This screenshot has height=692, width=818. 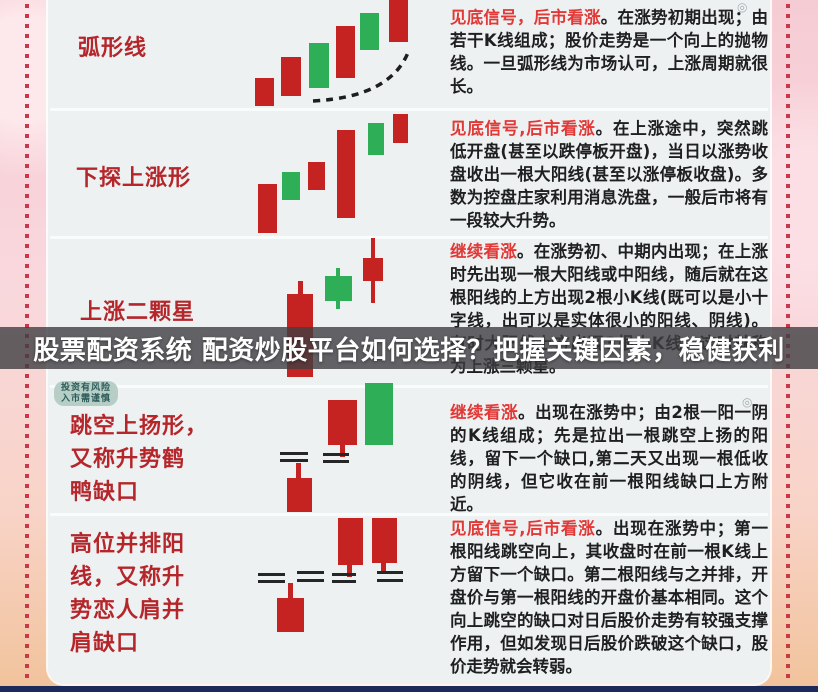 I want to click on pattern-name-line: 弧形线, so click(x=113, y=48).